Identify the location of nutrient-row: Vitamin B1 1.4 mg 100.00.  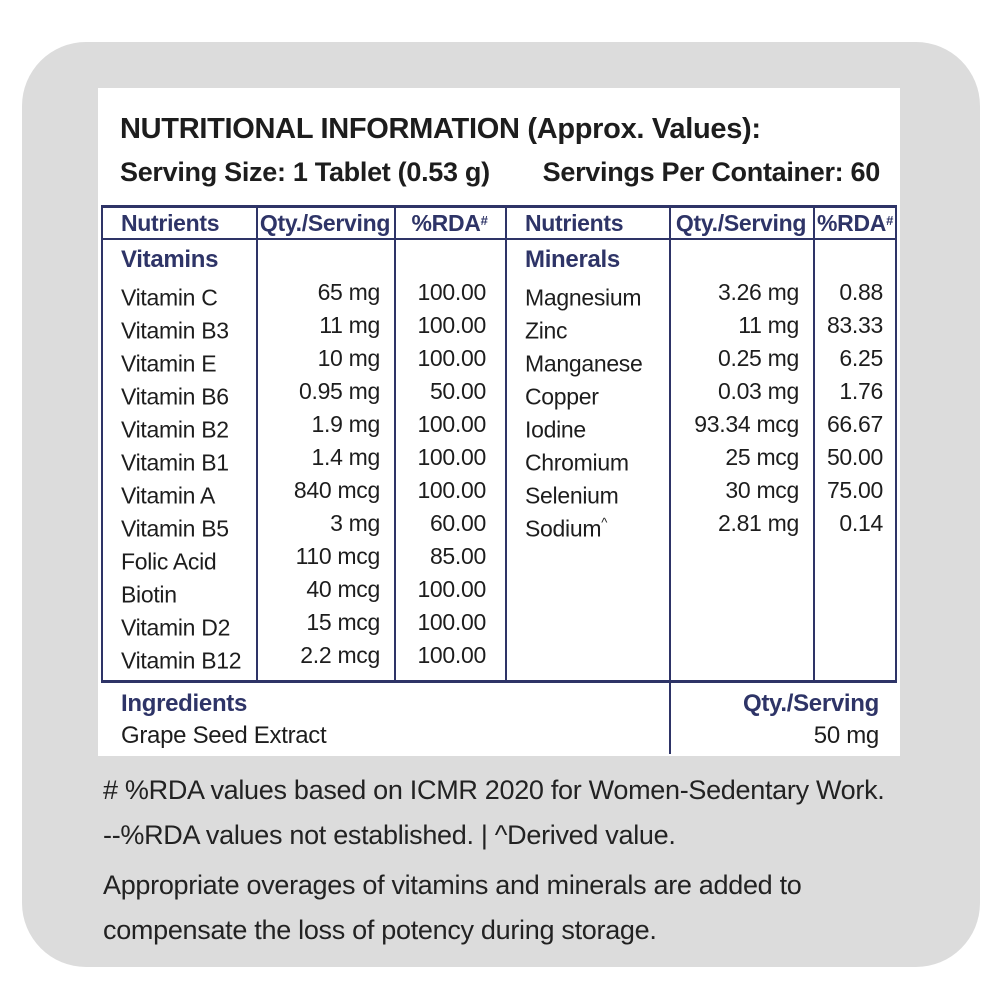
(303, 458).